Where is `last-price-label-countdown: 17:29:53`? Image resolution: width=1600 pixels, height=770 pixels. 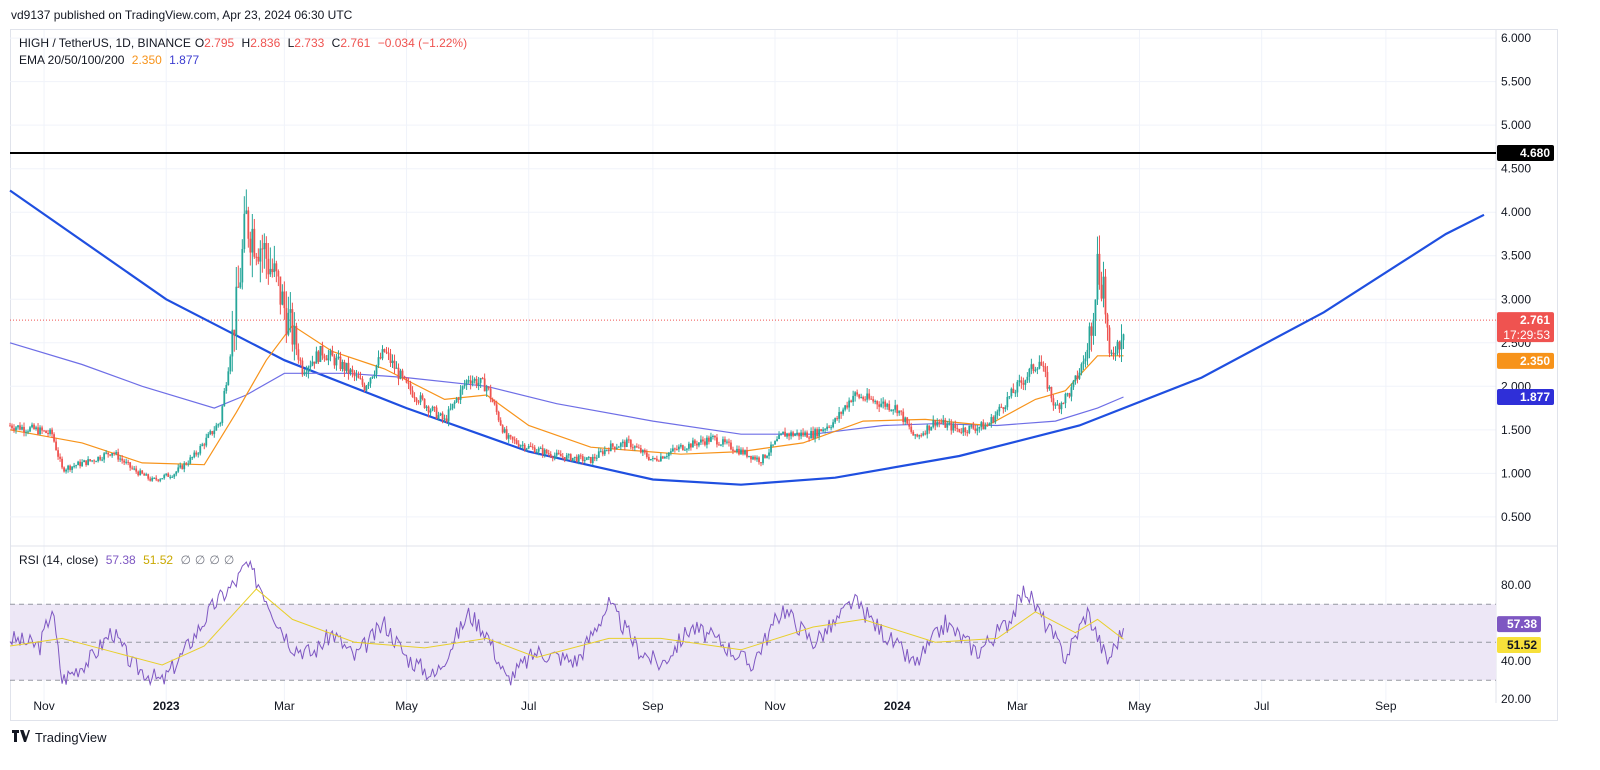
last-price-label-countdown: 17:29:53 is located at coordinates (1526, 335).